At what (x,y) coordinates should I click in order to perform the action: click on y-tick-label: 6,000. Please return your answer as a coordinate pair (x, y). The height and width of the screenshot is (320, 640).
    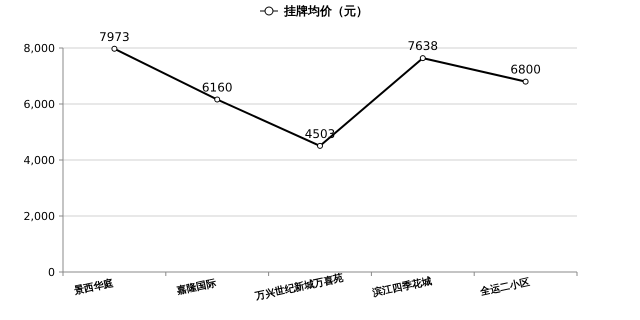
    Looking at the image, I should click on (39, 104).